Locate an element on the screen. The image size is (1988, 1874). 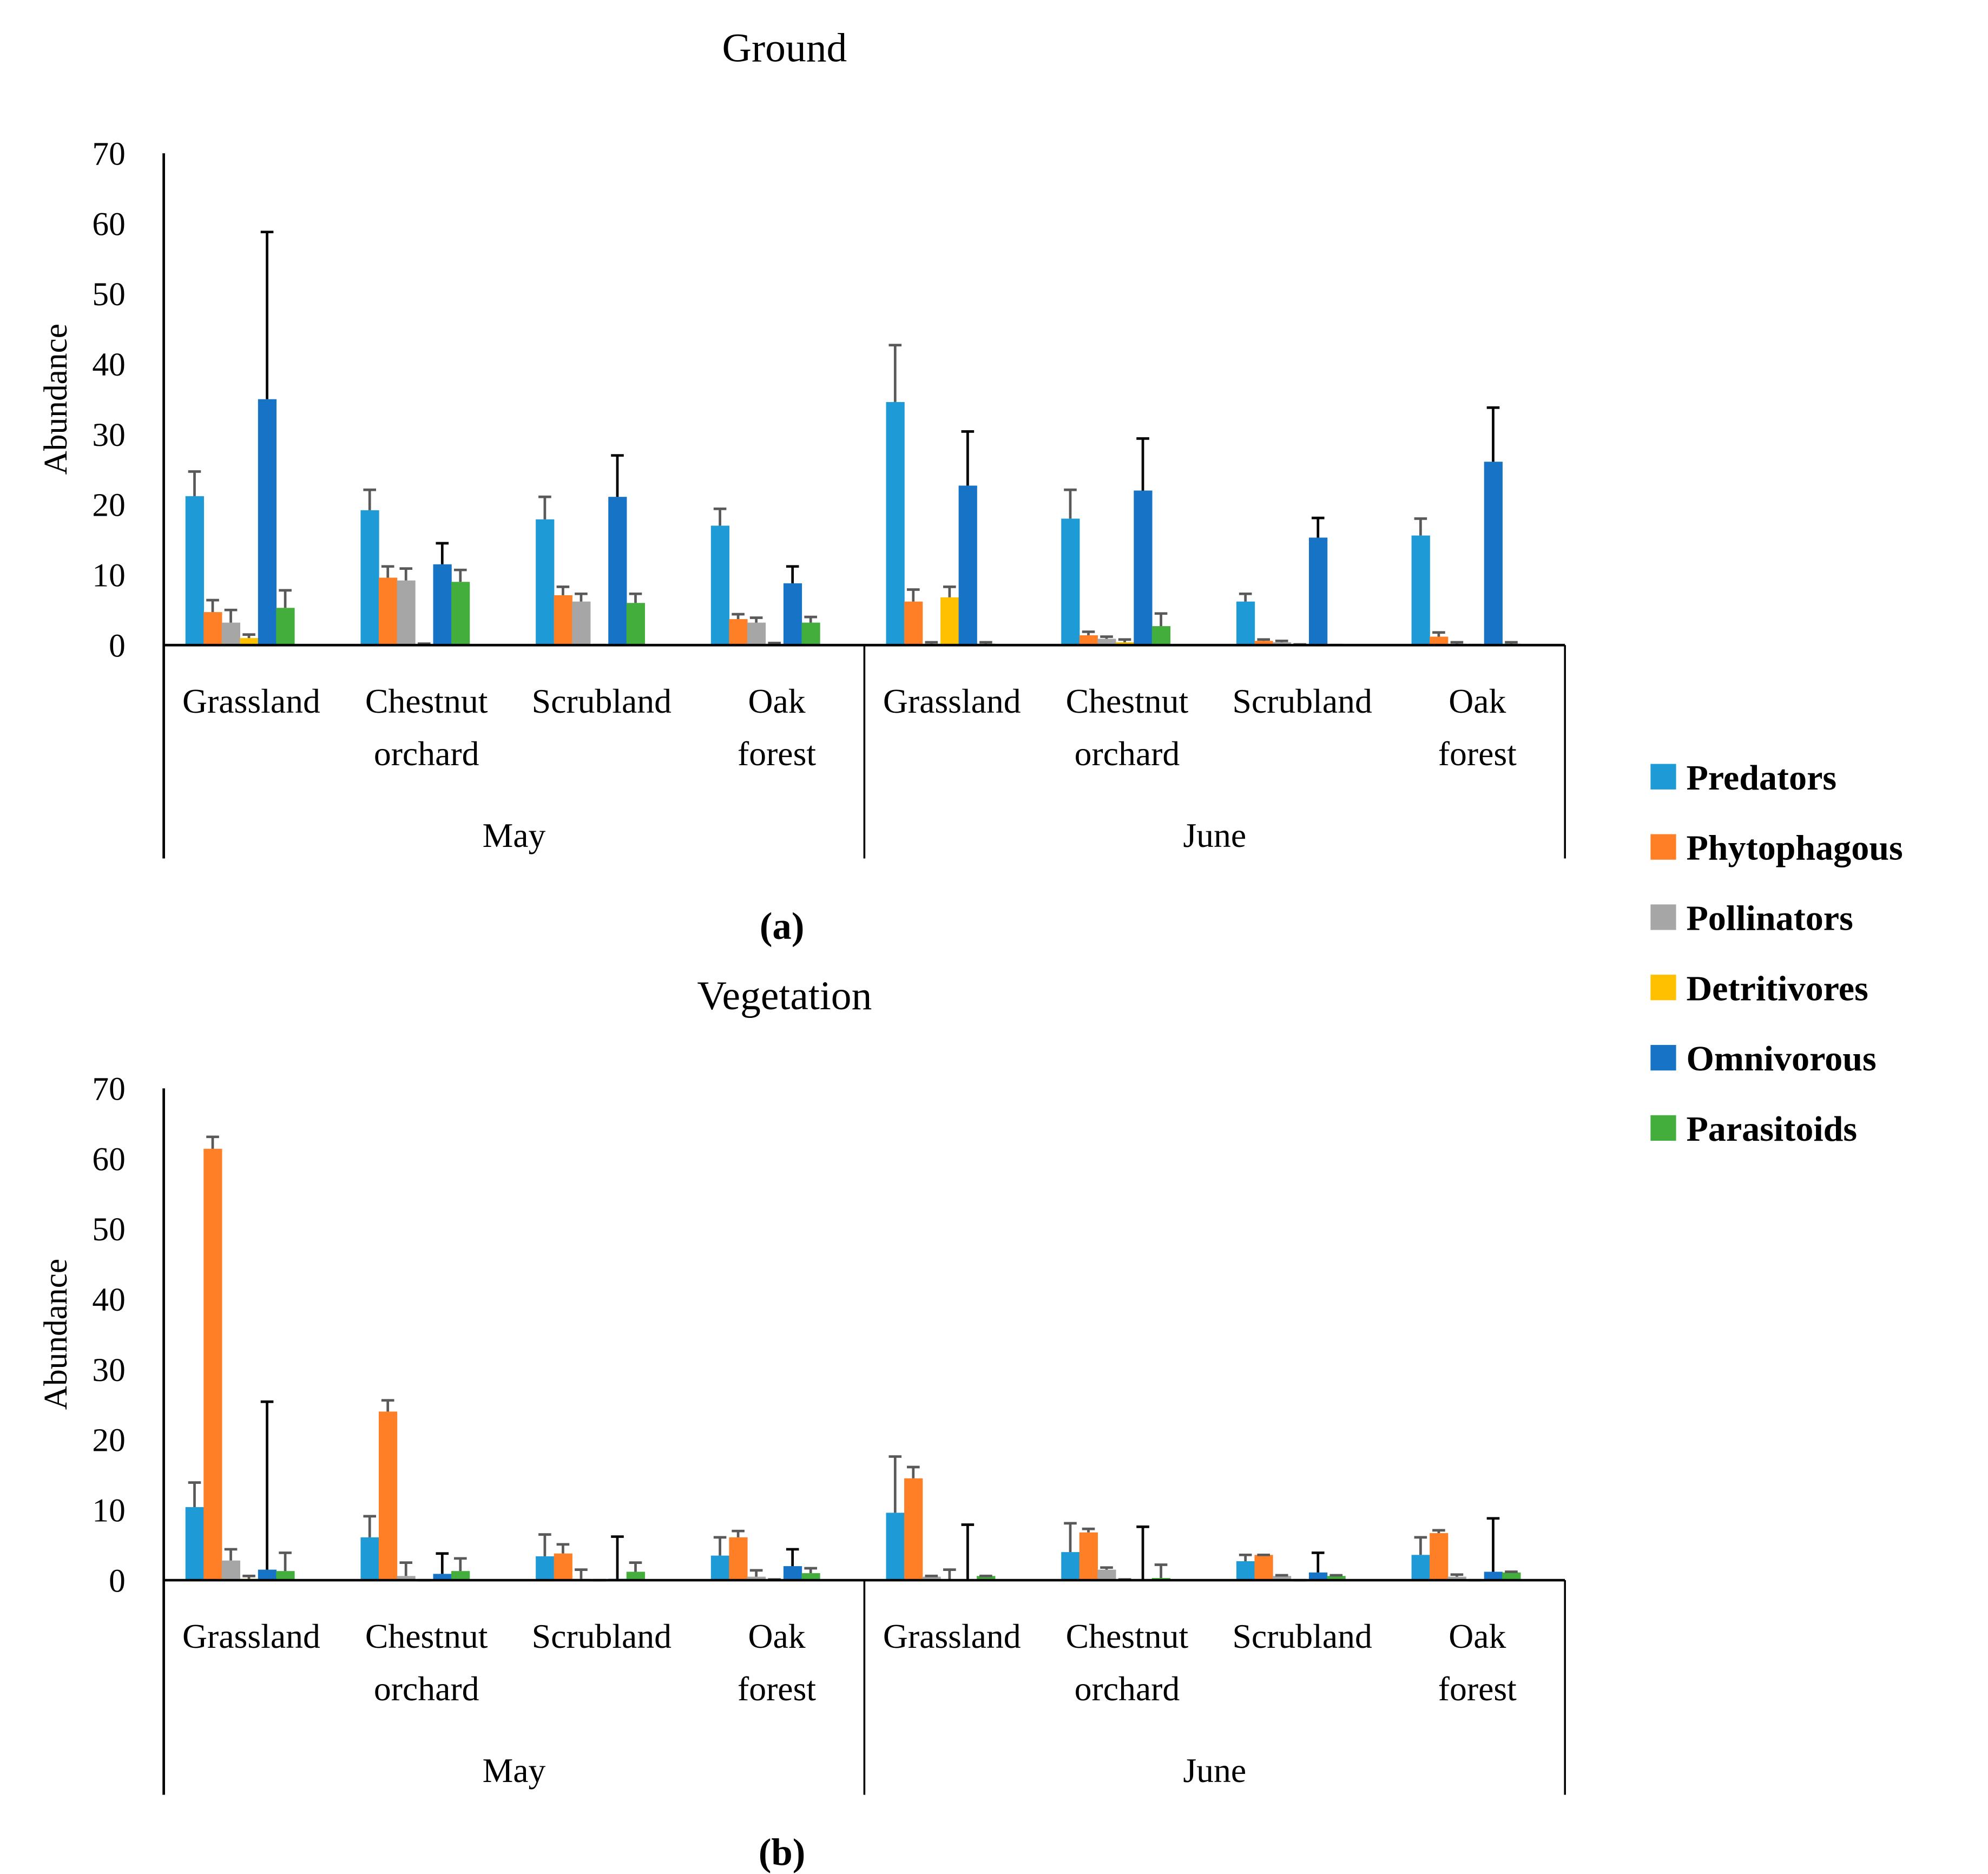
legend-label: Parasitoids is located at coordinates (1771, 1129).